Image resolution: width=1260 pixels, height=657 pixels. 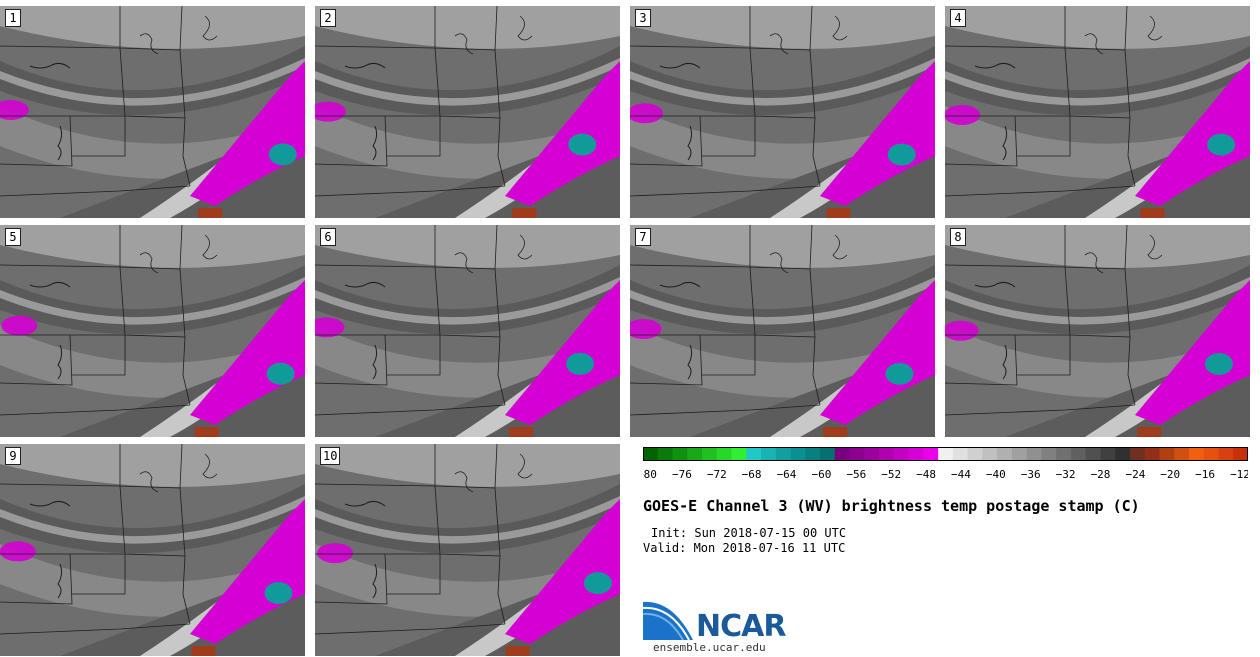 What do you see at coordinates (961, 474) in the screenshot?
I see `colorbar-tick-label: −44` at bounding box center [961, 474].